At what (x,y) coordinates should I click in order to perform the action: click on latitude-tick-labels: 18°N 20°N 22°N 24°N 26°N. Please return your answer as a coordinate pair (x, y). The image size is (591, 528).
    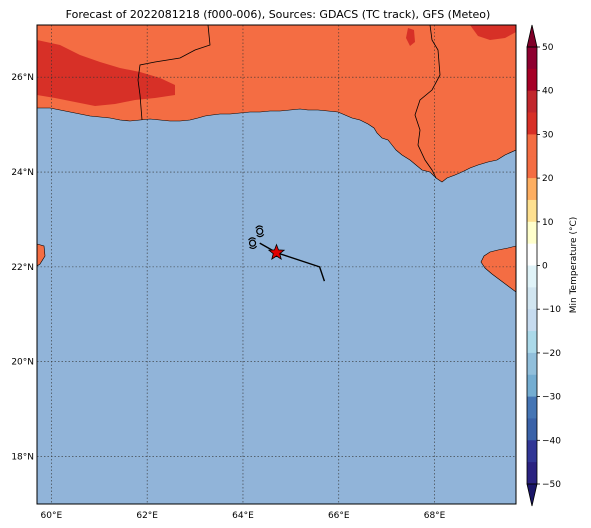
    Looking at the image, I should click on (22, 267).